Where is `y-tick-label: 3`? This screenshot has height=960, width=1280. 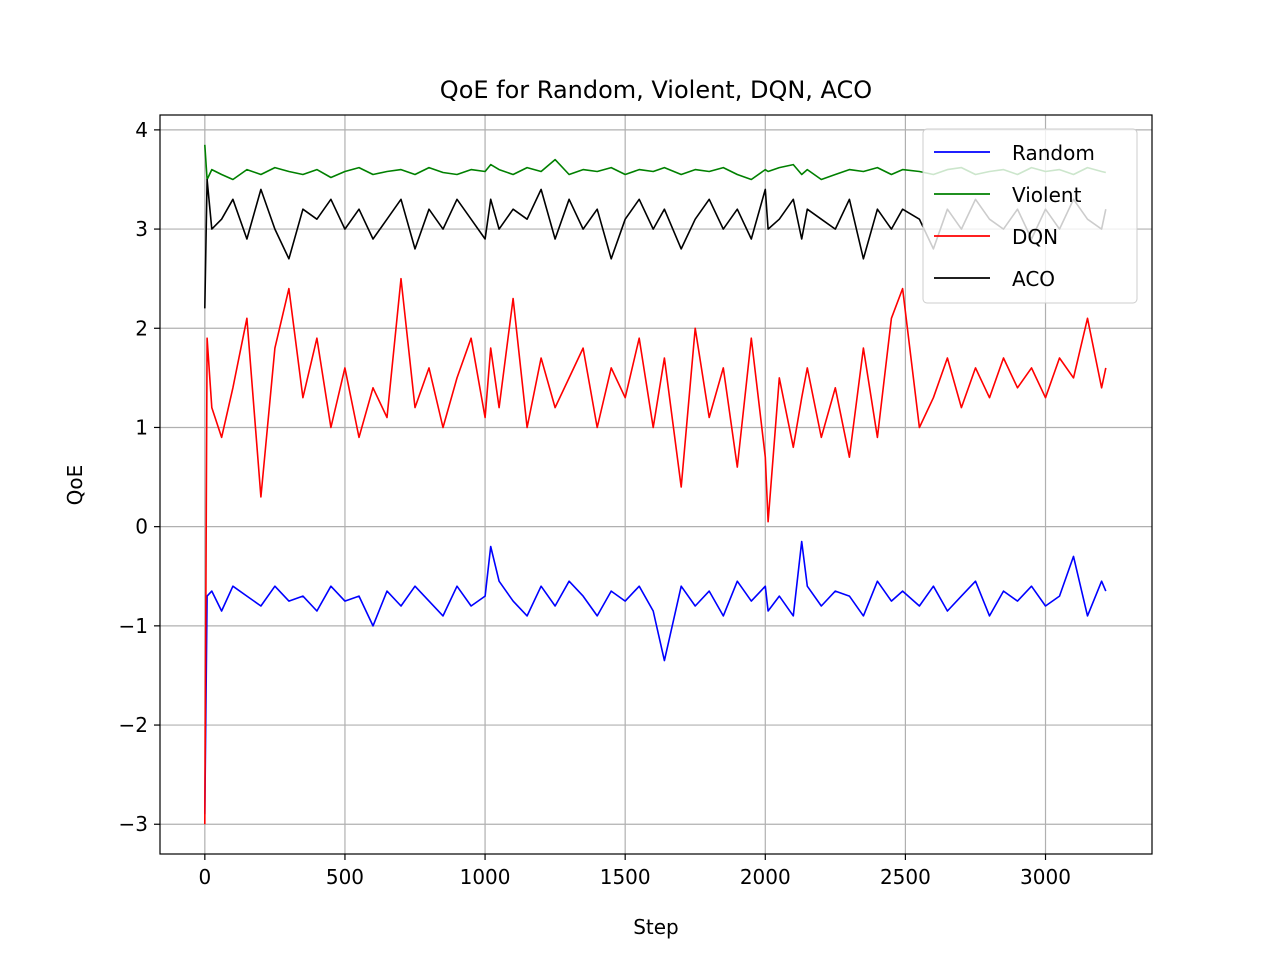
y-tick-label: 3 is located at coordinates (141, 229).